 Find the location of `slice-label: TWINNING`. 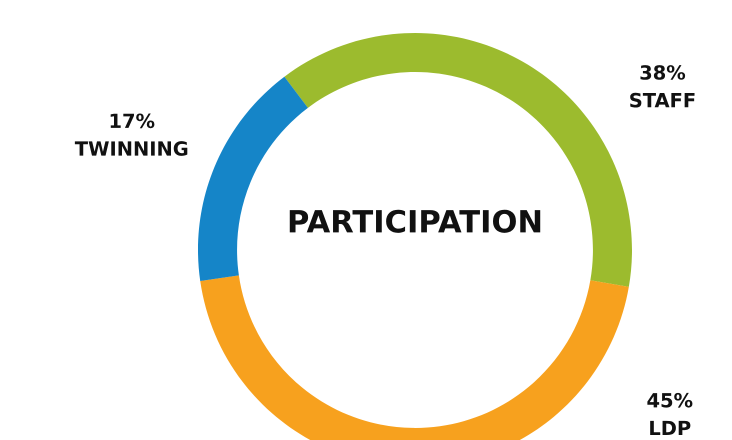

slice-label: TWINNING is located at coordinates (131, 148).